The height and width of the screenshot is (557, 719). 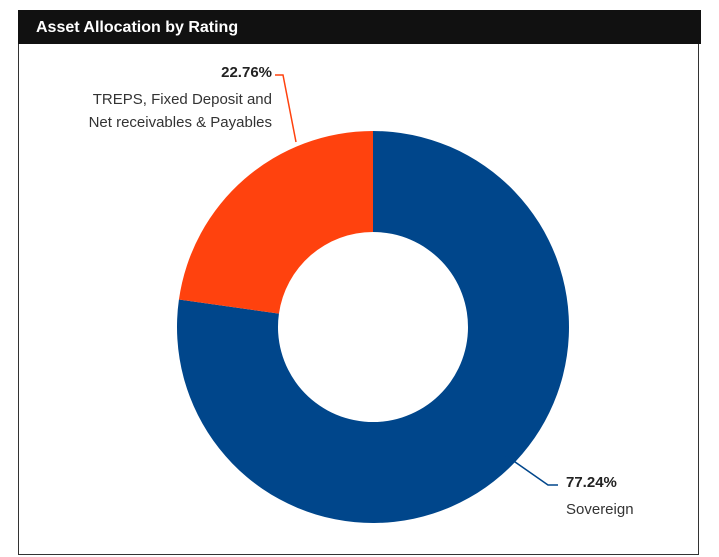 What do you see at coordinates (246, 72) in the screenshot?
I see `value-label: 22.76%` at bounding box center [246, 72].